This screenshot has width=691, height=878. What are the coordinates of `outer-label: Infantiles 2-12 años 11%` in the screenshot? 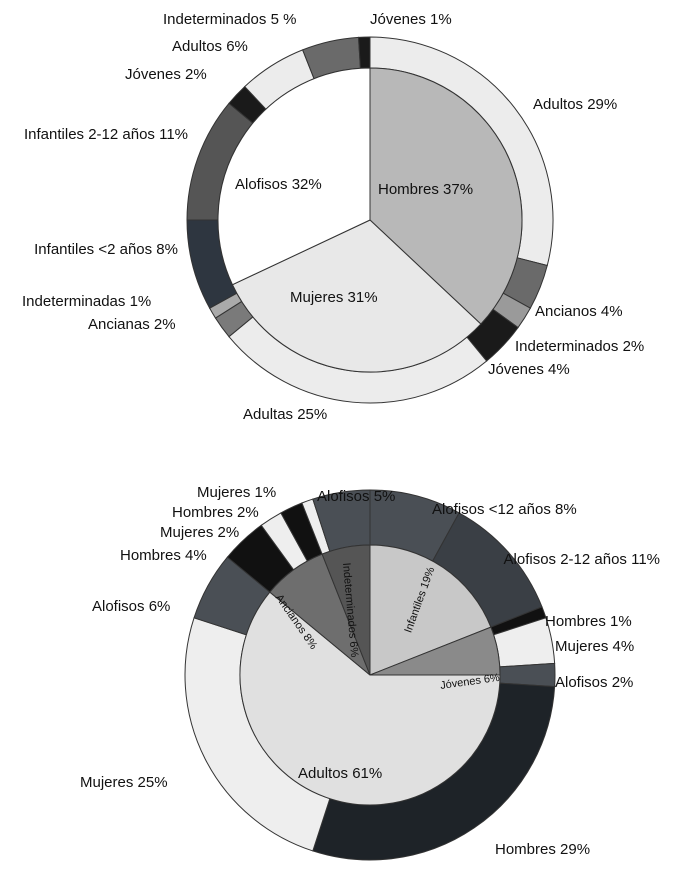 It's located at (106, 134).